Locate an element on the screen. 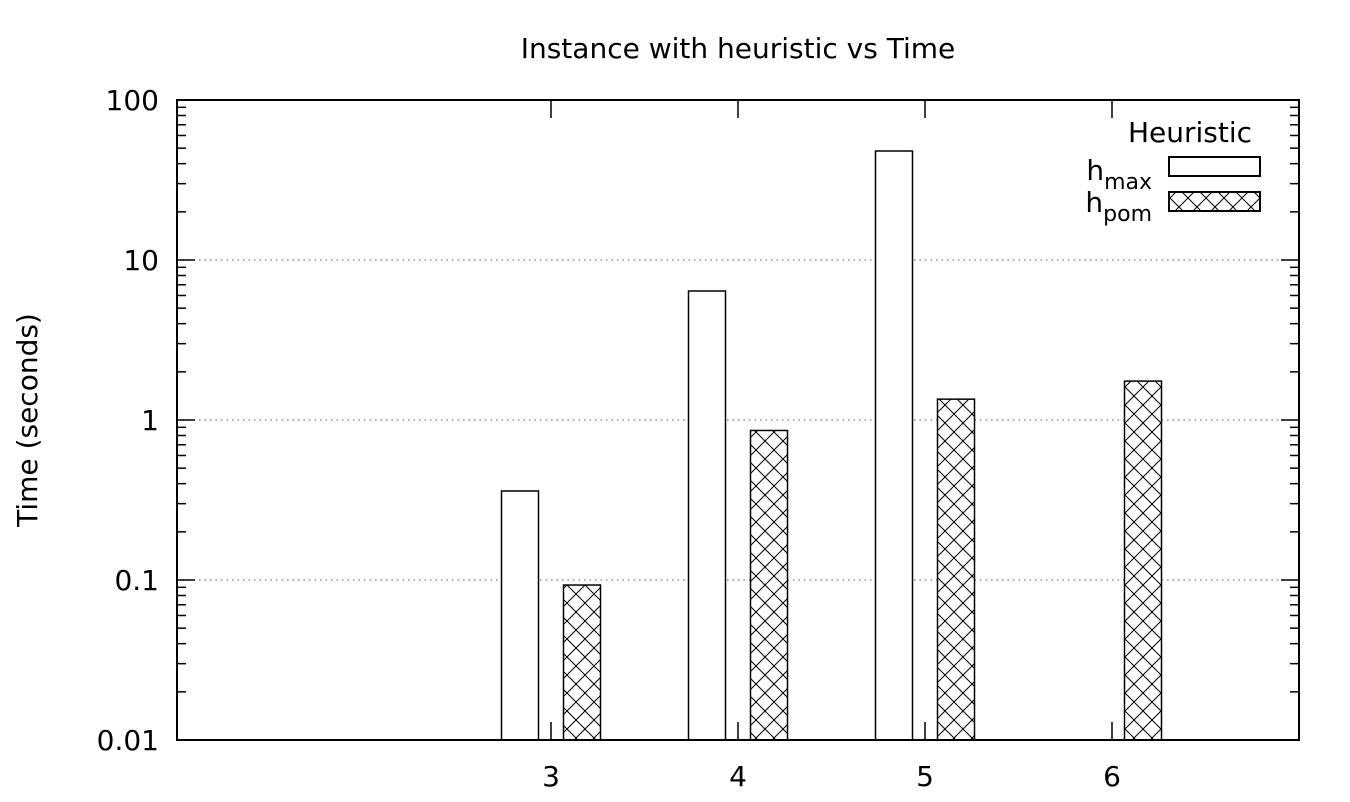 Image resolution: width=1350 pixels, height=802 pixels. legend-item-hmax: hmax is located at coordinates (1173, 174).